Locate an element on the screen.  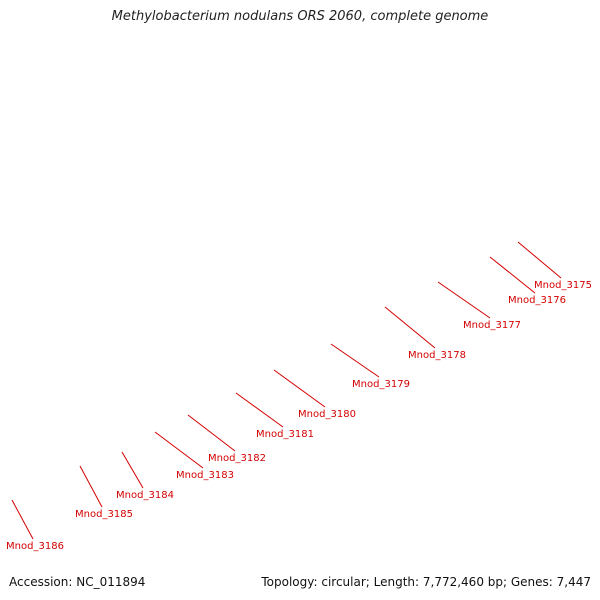
gene-label: Mnod_3184 is located at coordinates (145, 495).